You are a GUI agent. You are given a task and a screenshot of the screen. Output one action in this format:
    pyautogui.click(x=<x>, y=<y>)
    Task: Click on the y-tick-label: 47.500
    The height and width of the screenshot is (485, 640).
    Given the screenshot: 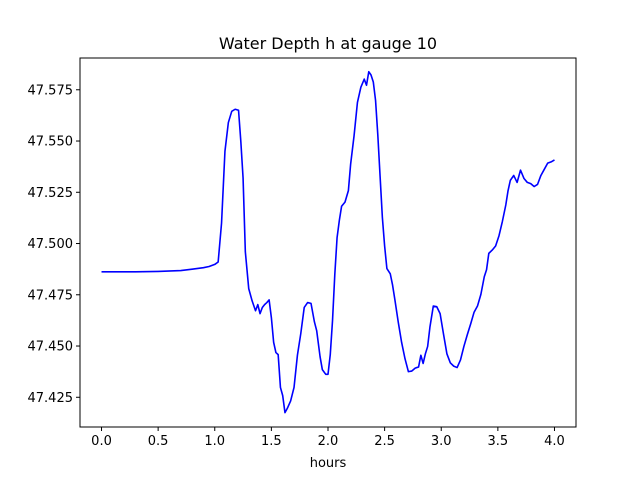 What is the action you would take?
    pyautogui.click(x=51, y=244)
    